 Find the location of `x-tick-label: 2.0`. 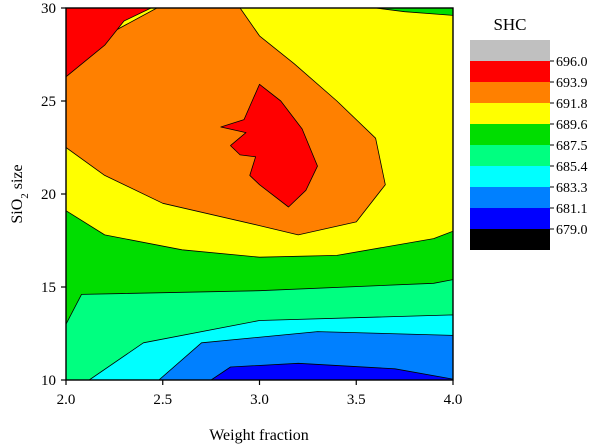

x-tick-label: 2.0 is located at coordinates (66, 400).